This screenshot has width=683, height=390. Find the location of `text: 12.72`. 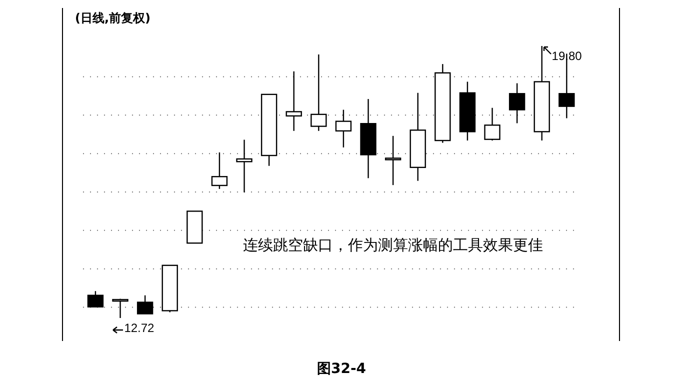

text: 12.72 is located at coordinates (139, 328).